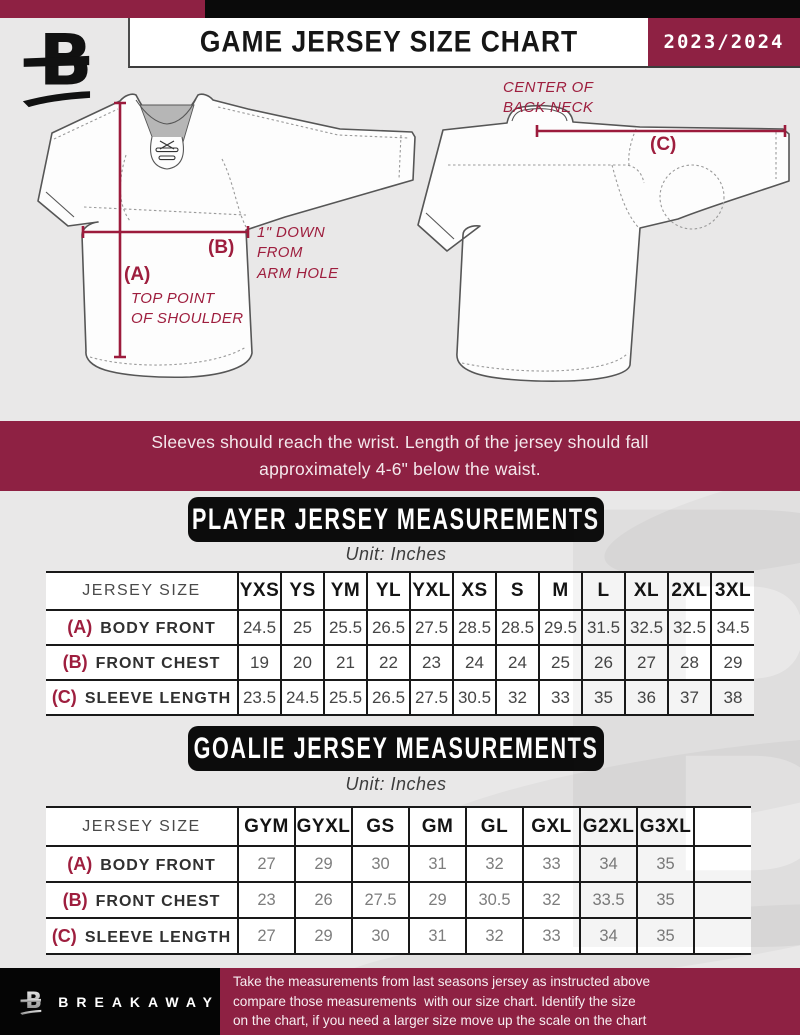 The height and width of the screenshot is (1035, 800). What do you see at coordinates (722, 863) in the screenshot?
I see `size-value-cell` at bounding box center [722, 863].